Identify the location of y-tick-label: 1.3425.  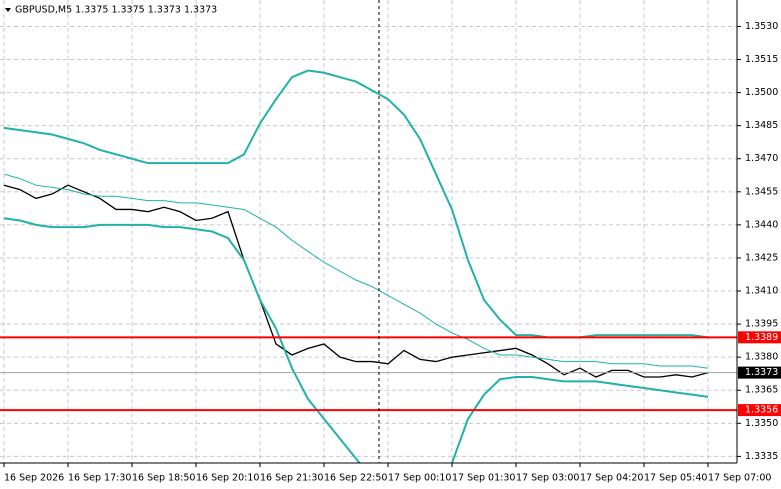
(761, 257).